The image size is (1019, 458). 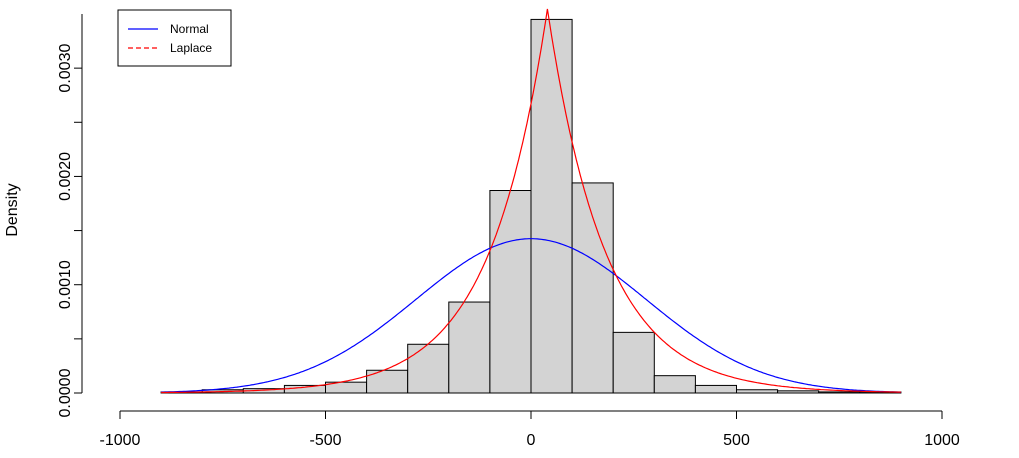 What do you see at coordinates (65, 392) in the screenshot?
I see `y-tick-label: 0.0000` at bounding box center [65, 392].